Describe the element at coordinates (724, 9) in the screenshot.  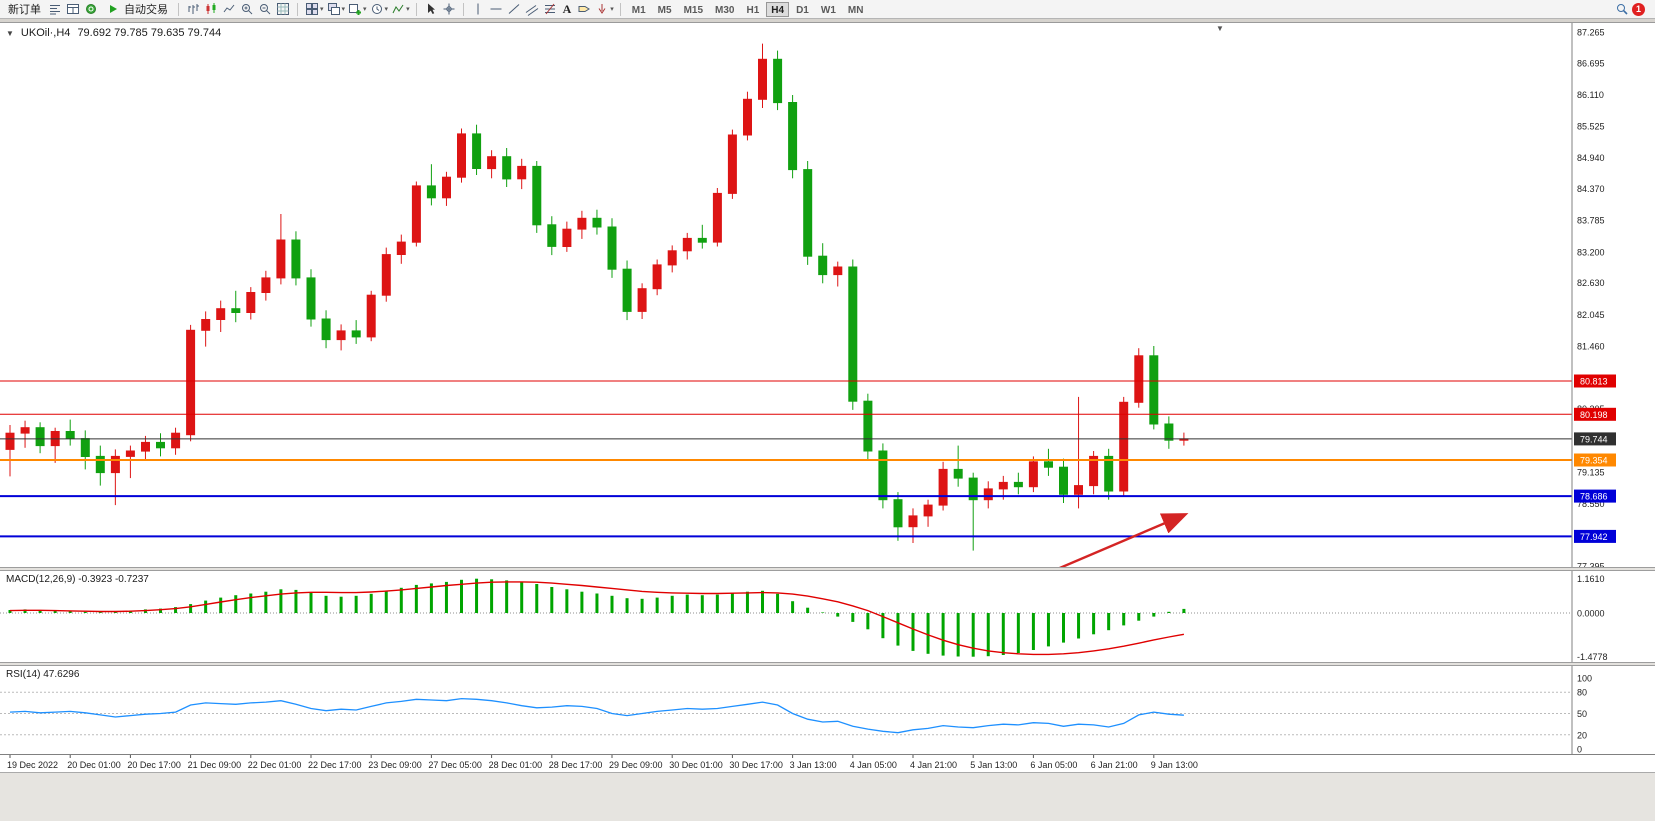
I see `timeframe-m30-button: M30` at that location.